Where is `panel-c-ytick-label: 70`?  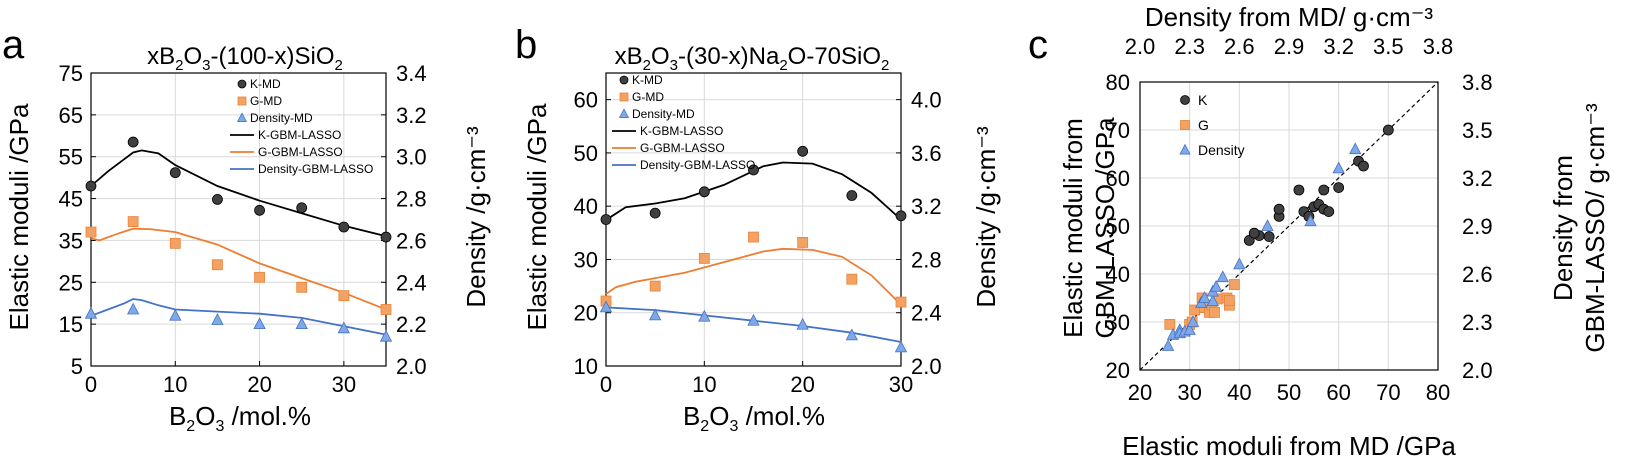
panel-c-ytick-label: 70 is located at coordinates (1118, 130).